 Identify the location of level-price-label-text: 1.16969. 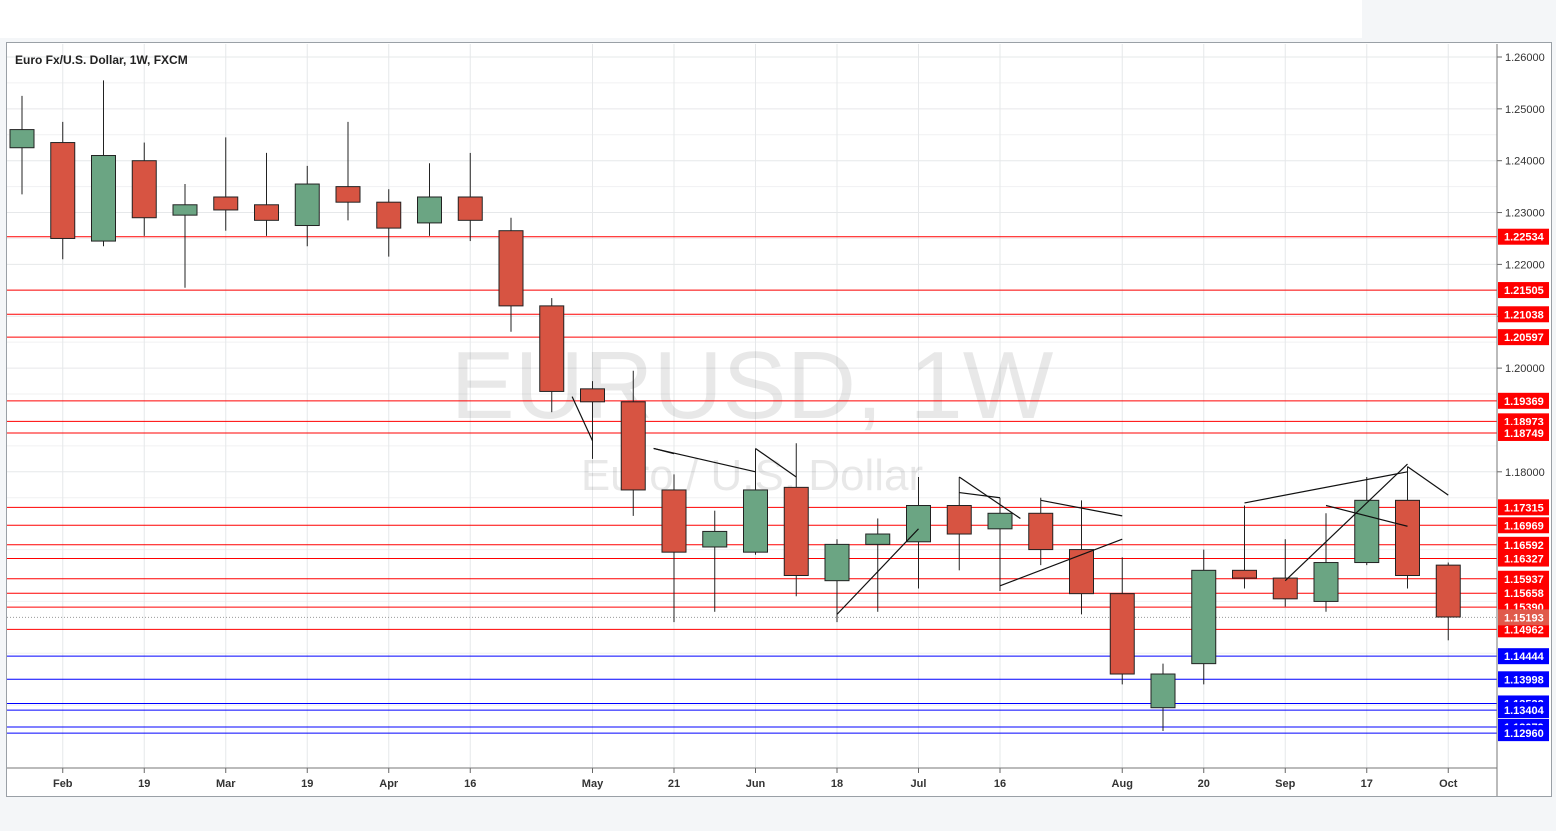
(1524, 526).